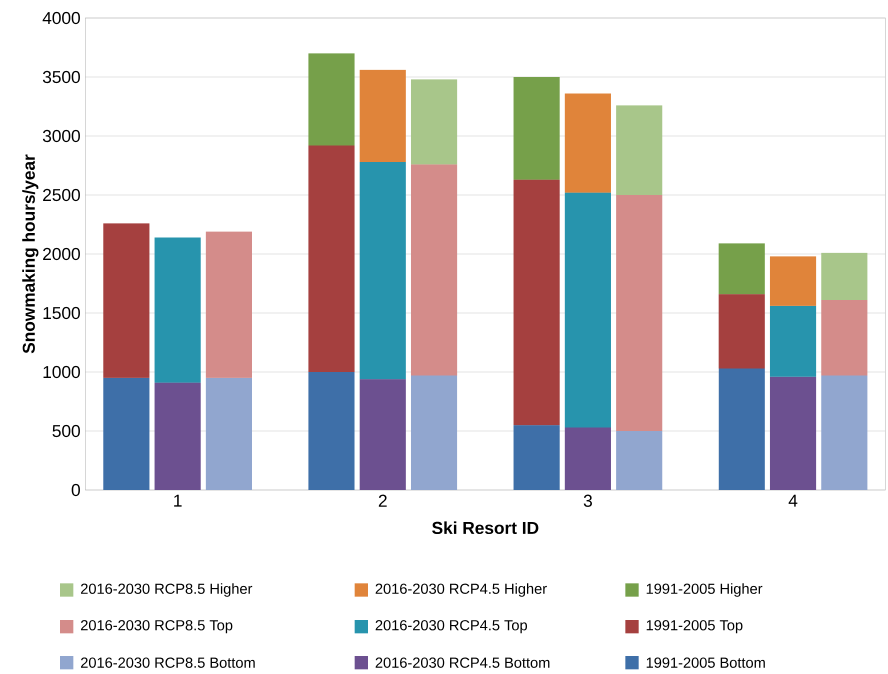  I want to click on y-tick-label: 500, so click(66, 431).